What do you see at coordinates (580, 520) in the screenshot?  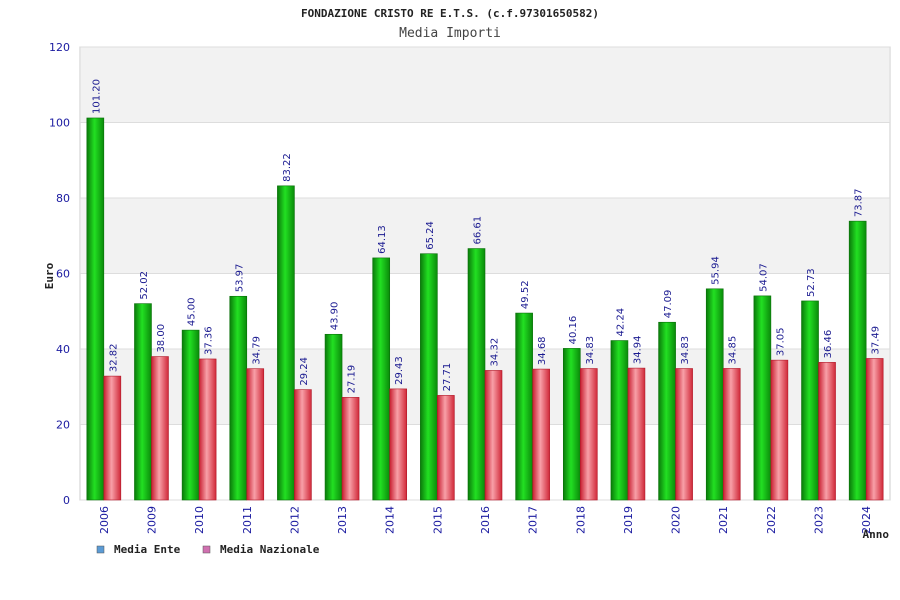 I see `x-tick-label: 2018` at bounding box center [580, 520].